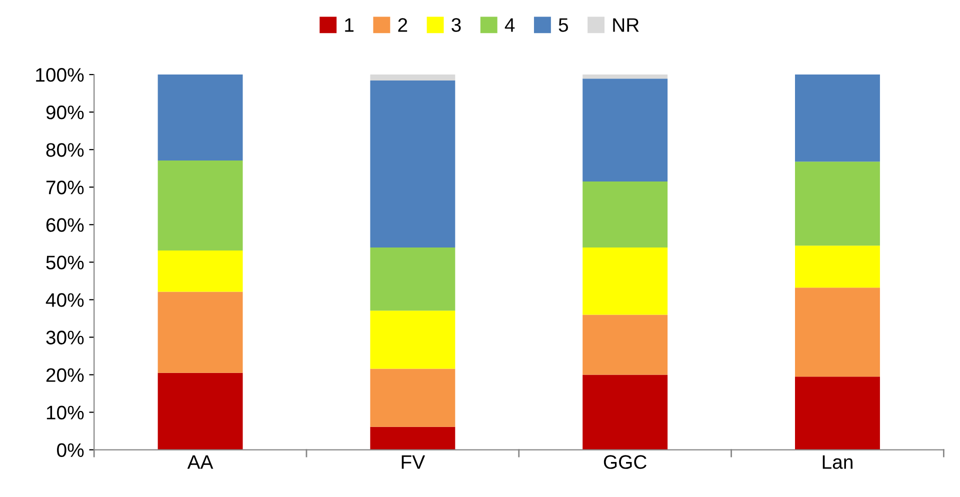 The image size is (960, 497). What do you see at coordinates (349, 25) in the screenshot?
I see `legend-label: 1` at bounding box center [349, 25].